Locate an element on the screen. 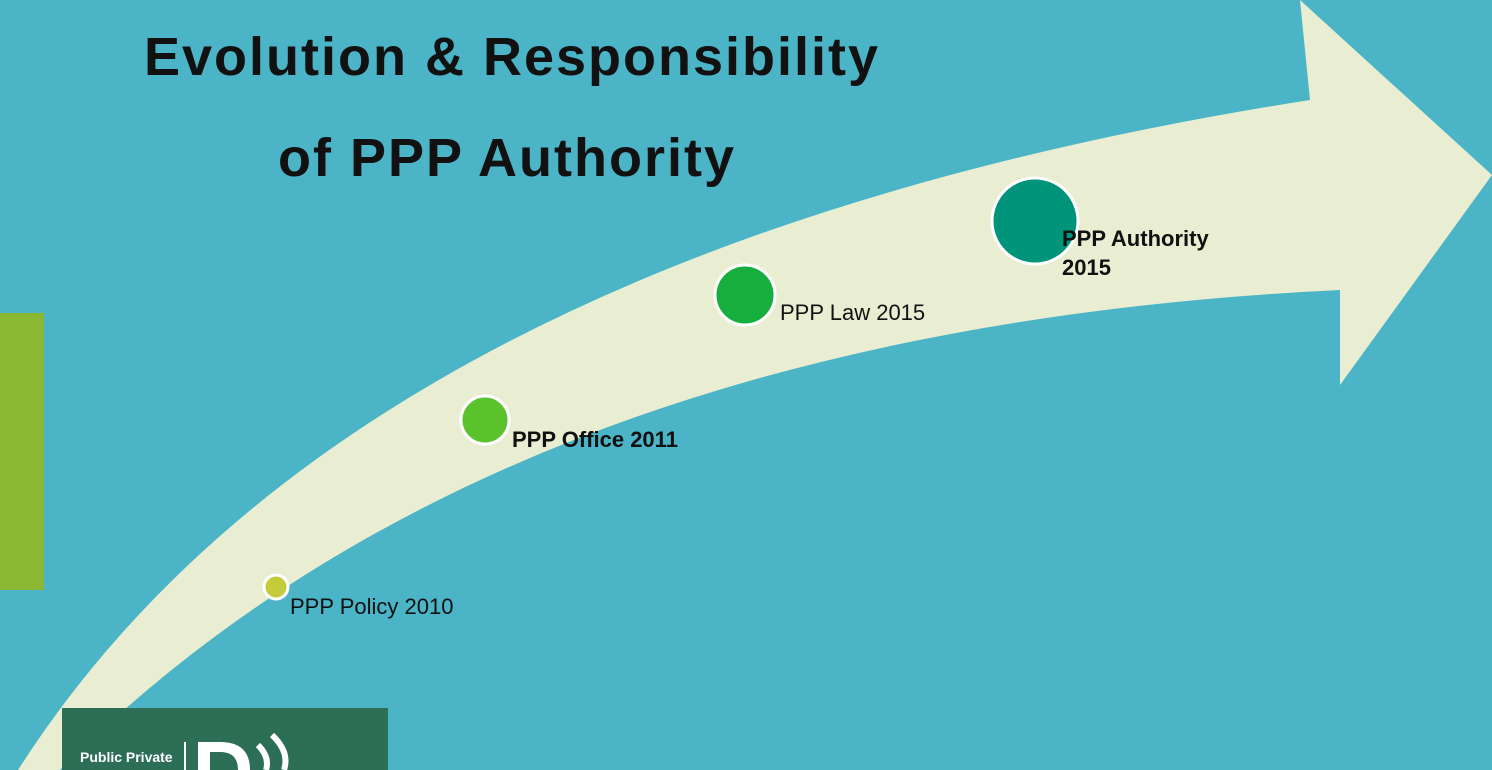 The height and width of the screenshot is (770, 1492). logo-mark is located at coordinates (224, 756).